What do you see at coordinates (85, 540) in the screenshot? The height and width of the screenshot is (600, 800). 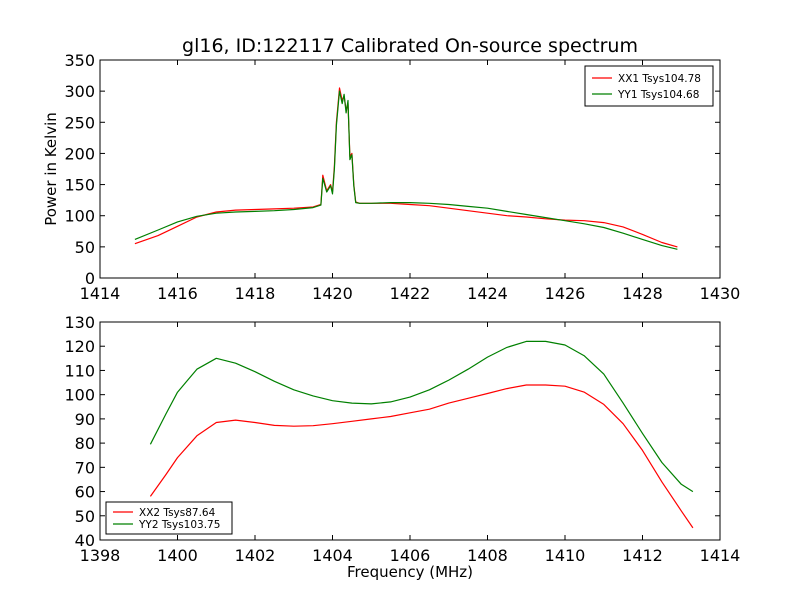 I see `y-tick-label: 40` at bounding box center [85, 540].